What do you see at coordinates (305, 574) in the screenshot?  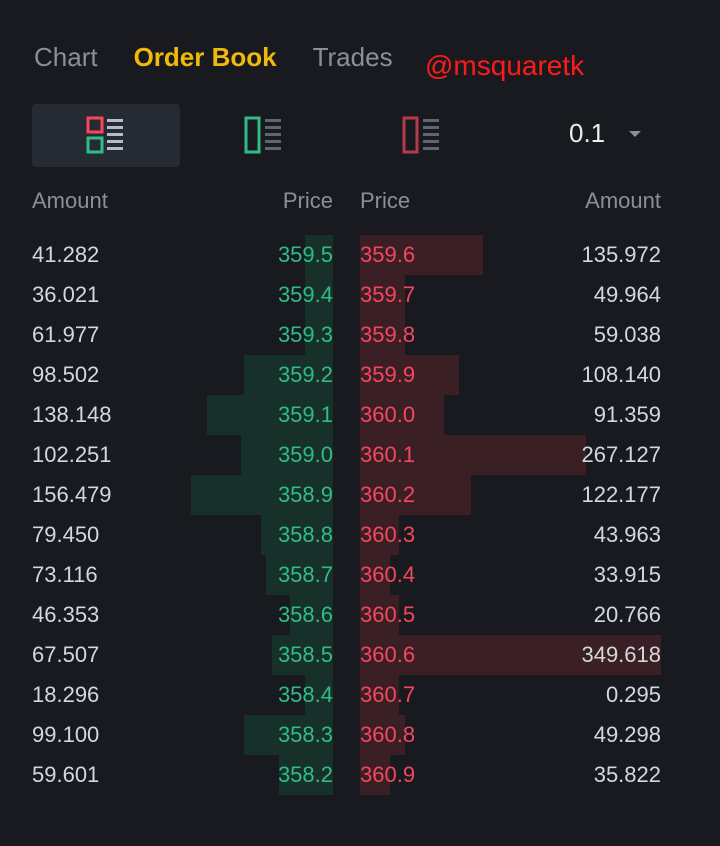 I see `bid-price: 358.7` at bounding box center [305, 574].